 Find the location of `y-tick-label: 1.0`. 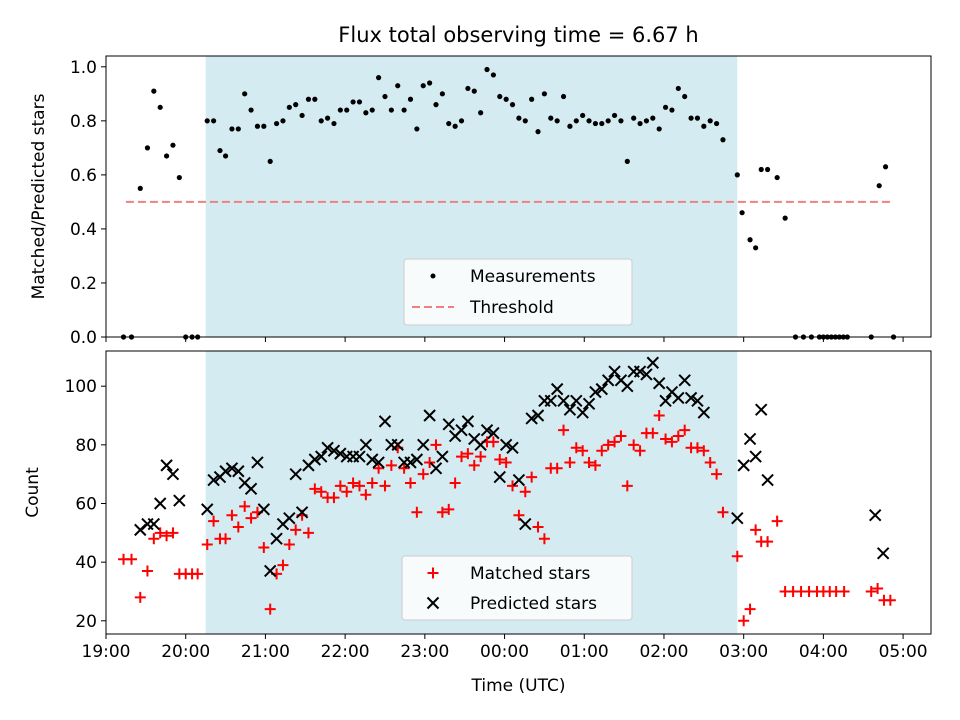

y-tick-label: 1.0 is located at coordinates (83, 68).